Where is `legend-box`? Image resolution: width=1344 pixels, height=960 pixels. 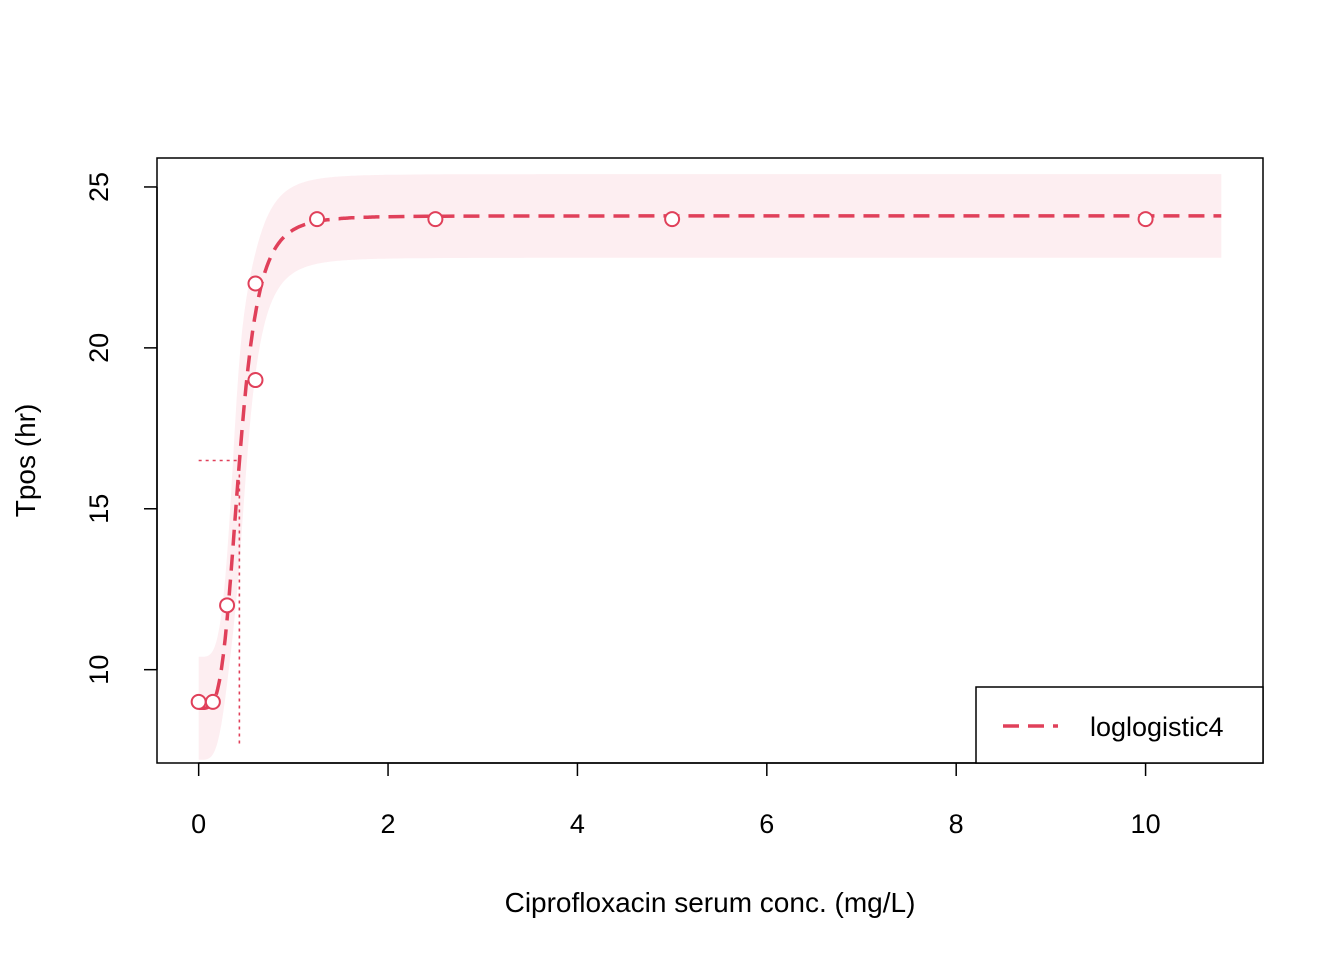
legend-box is located at coordinates (1119, 725).